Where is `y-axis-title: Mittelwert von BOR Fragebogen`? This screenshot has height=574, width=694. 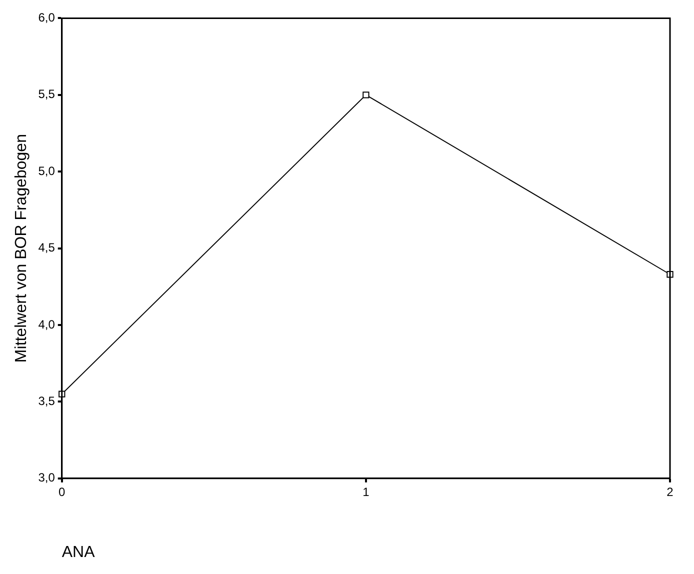
y-axis-title: Mittelwert von BOR Fragebogen is located at coordinates (21, 248).